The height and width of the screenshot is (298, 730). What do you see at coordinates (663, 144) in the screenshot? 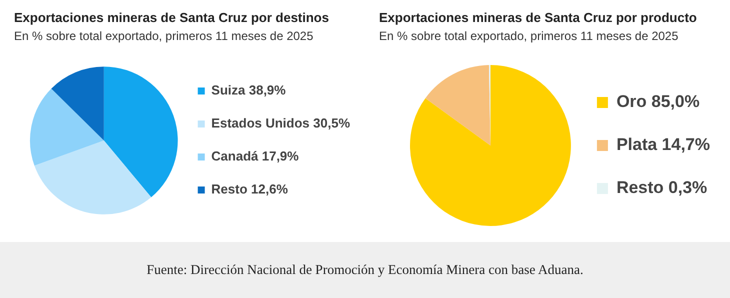
I see `legend-label: Plata 14,7%` at bounding box center [663, 144].